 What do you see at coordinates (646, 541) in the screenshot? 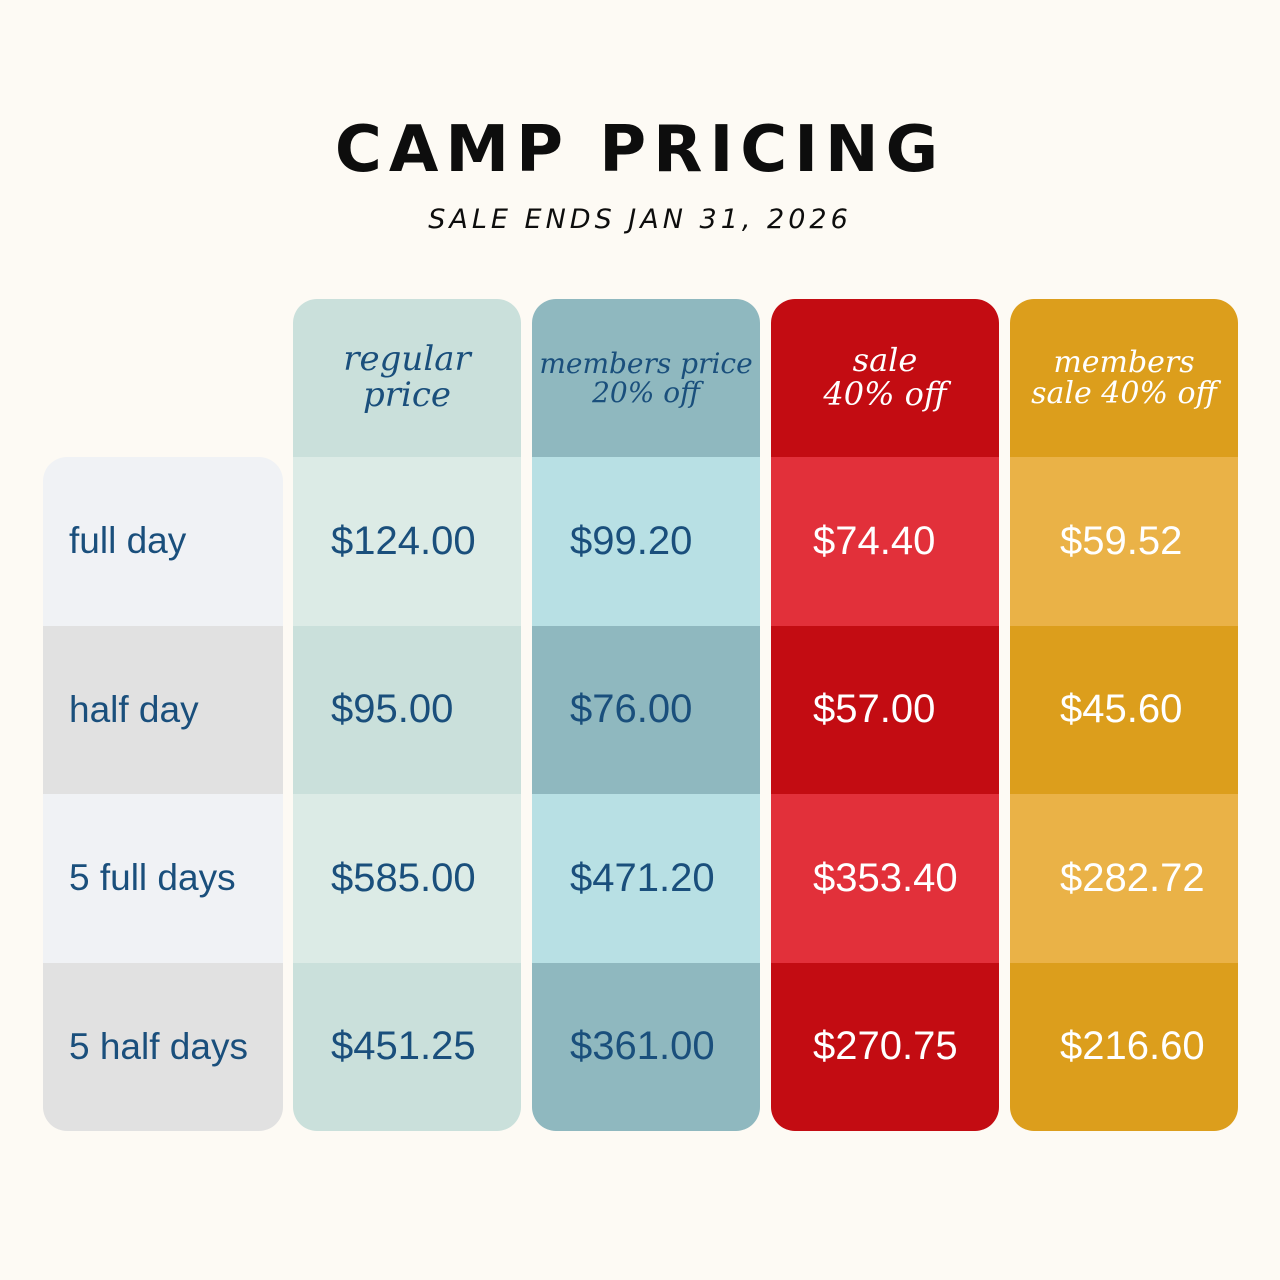
I see `members-price-full-day: $99.20` at bounding box center [646, 541].